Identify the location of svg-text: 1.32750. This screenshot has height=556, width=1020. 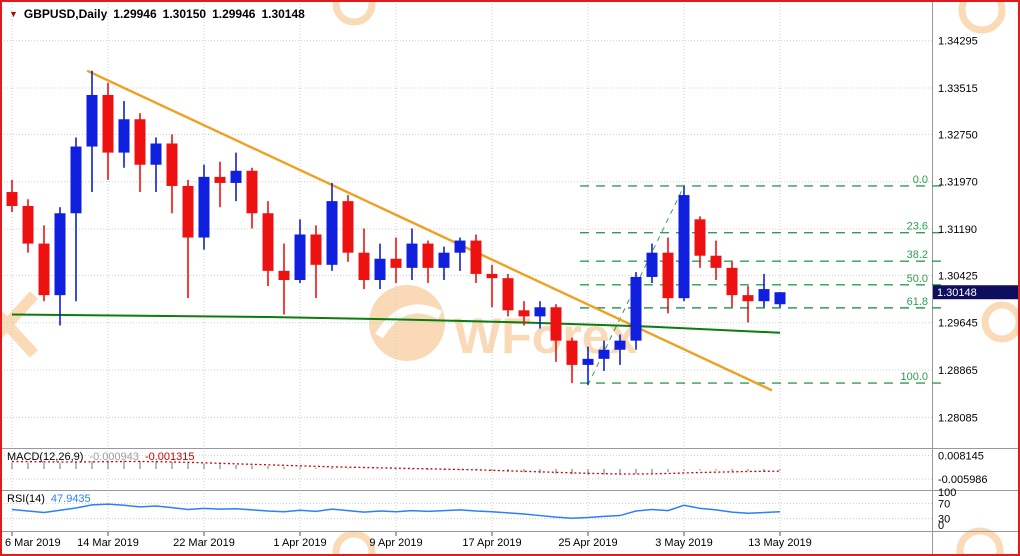
(958, 135).